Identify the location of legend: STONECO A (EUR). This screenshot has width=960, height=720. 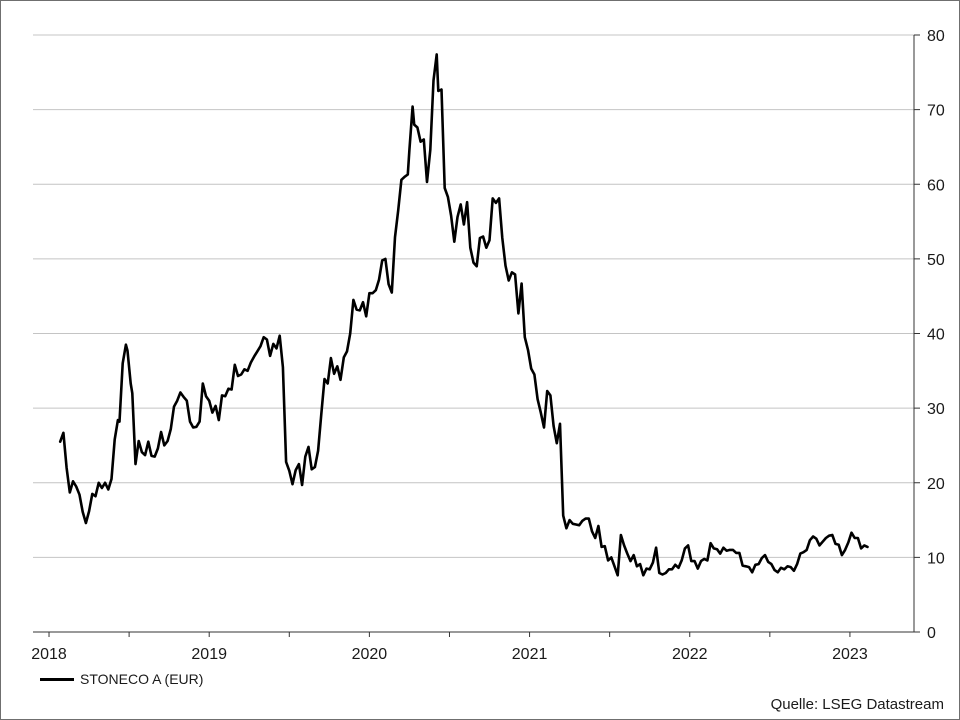
(121, 679).